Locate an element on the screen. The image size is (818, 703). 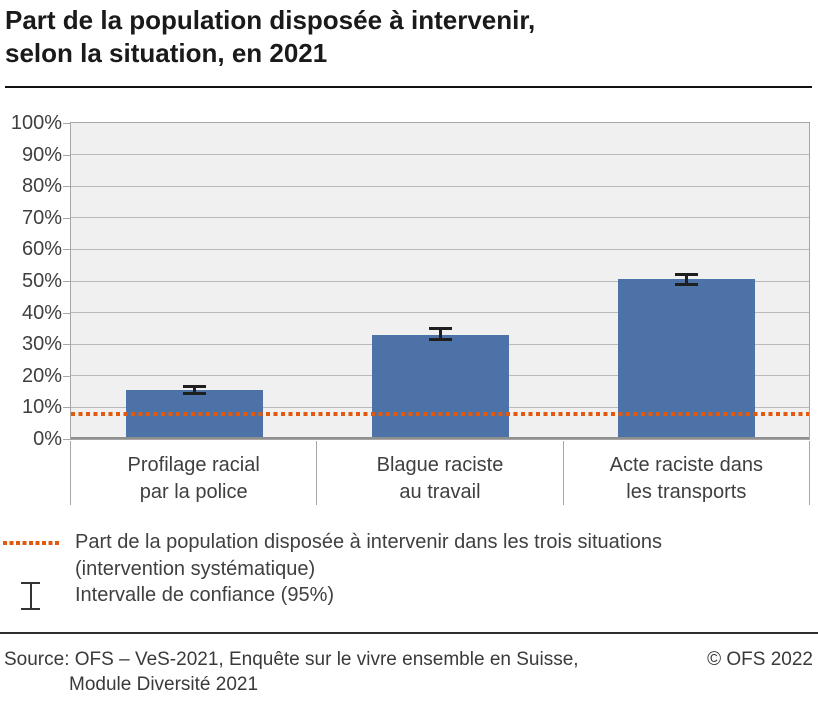
y-axis-label: 10% is located at coordinates (41, 407).